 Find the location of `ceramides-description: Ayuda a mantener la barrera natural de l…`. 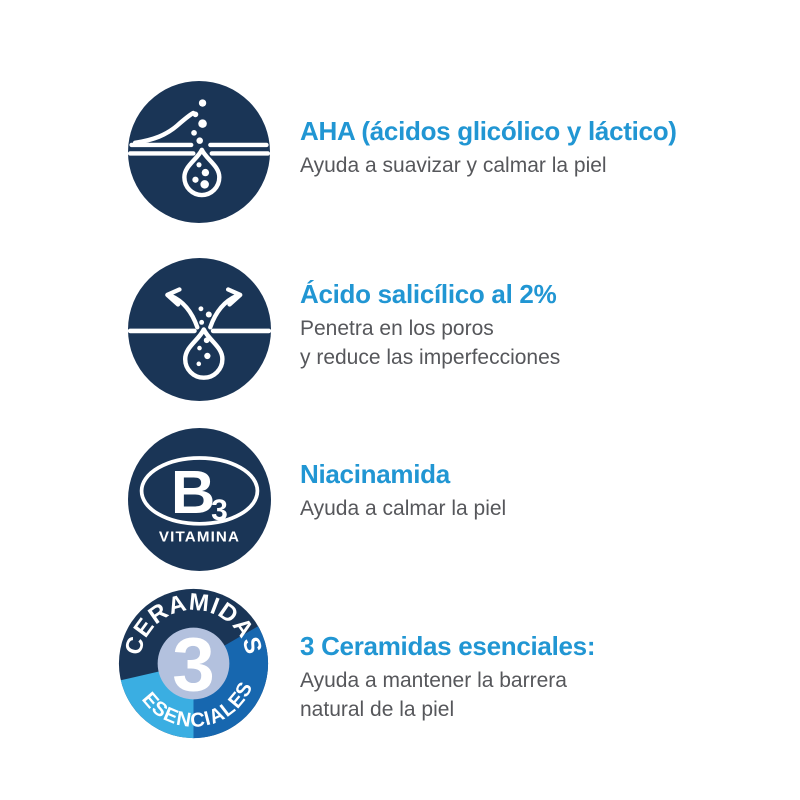

ceramides-description: Ayuda a mantener la barrera natural de l… is located at coordinates (520, 695).